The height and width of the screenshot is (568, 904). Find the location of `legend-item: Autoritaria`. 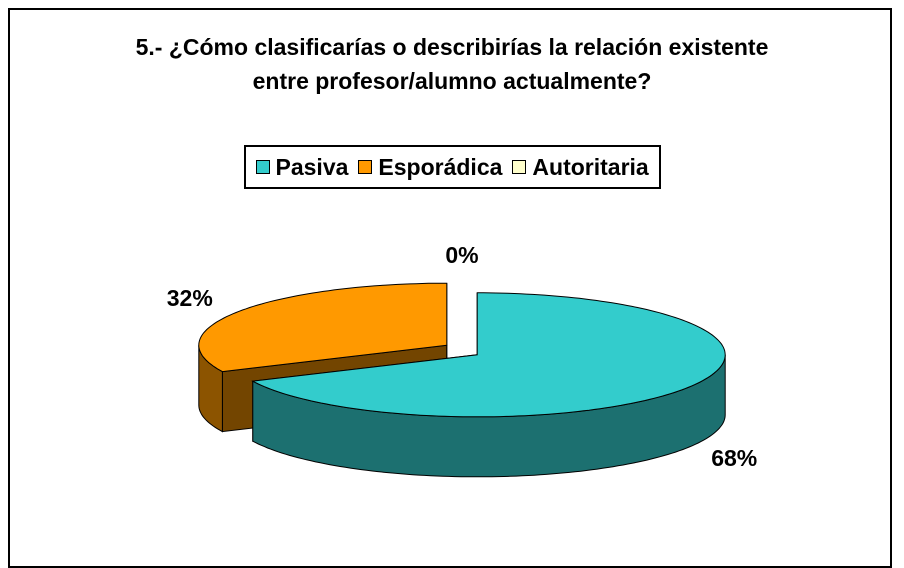

legend-item: Autoritaria is located at coordinates (580, 167).